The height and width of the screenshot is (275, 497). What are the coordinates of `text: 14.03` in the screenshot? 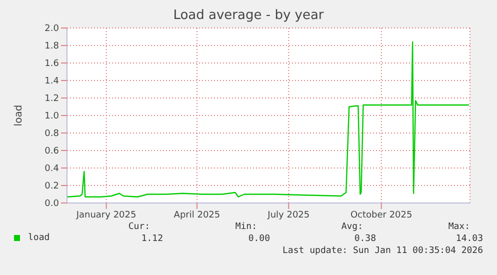 It's located at (469, 239).